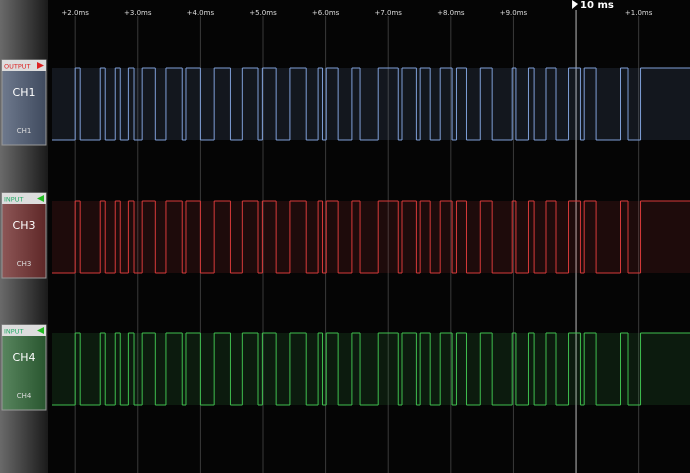 The width and height of the screenshot is (690, 473). What do you see at coordinates (263, 13) in the screenshot?
I see `tick-label: +5.0ms` at bounding box center [263, 13].